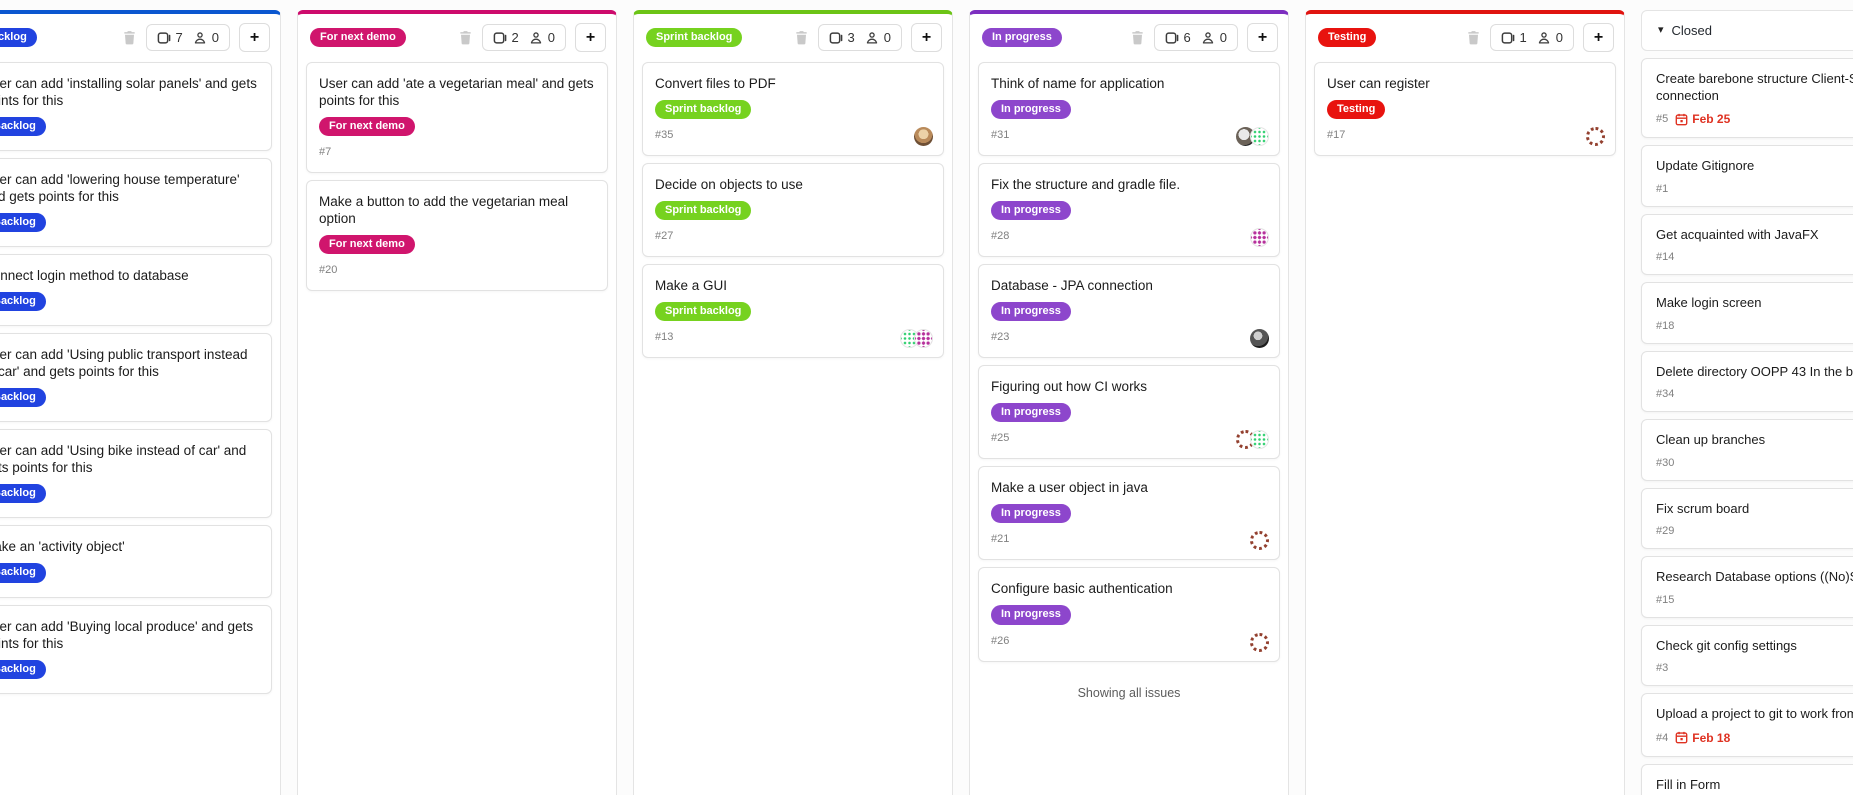  What do you see at coordinates (367, 127) in the screenshot?
I see `card-label: For next demo` at bounding box center [367, 127].